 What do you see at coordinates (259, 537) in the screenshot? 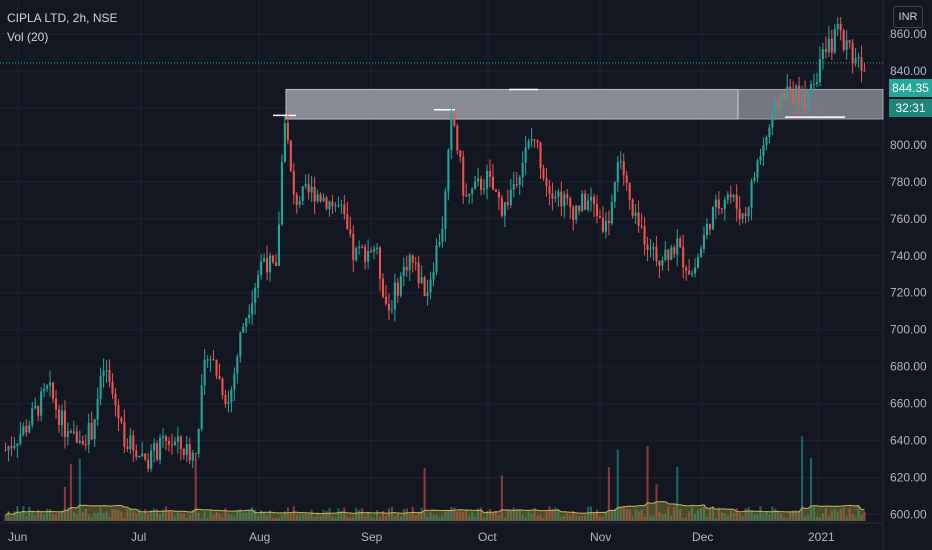
I see `x-tick-label: Aug` at bounding box center [259, 537].